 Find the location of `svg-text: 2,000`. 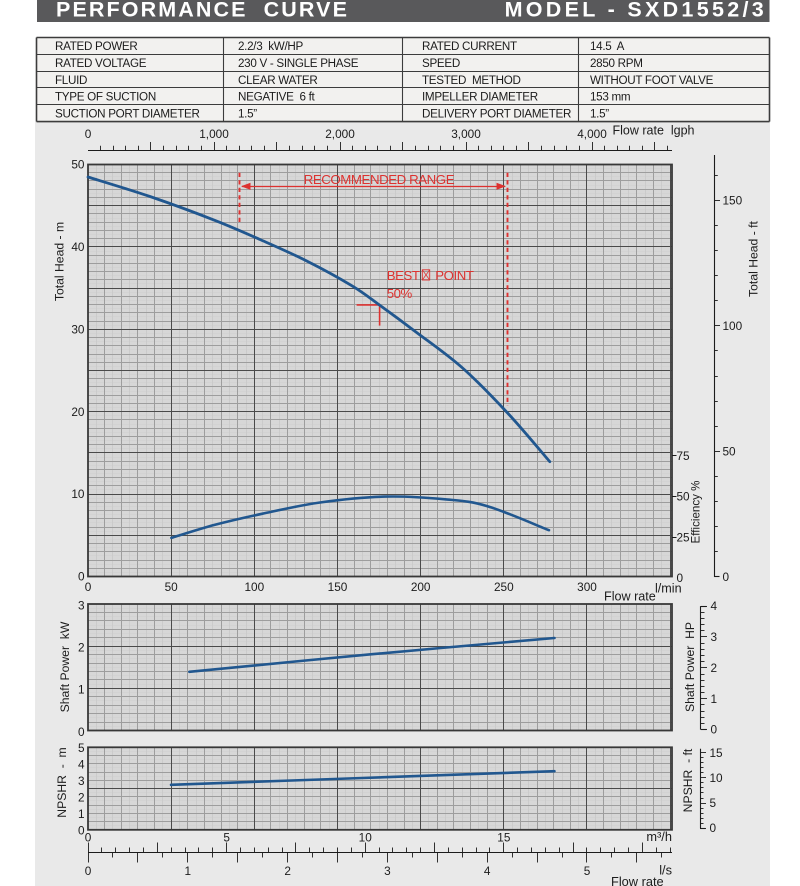

svg-text: 2,000 is located at coordinates (340, 134).